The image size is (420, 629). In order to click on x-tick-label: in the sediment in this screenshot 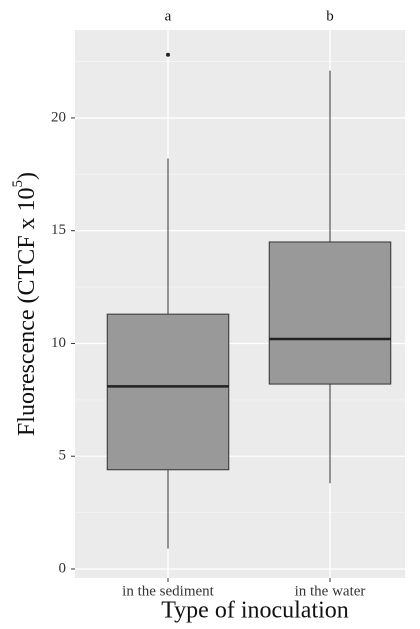, I will do `click(168, 591)`.